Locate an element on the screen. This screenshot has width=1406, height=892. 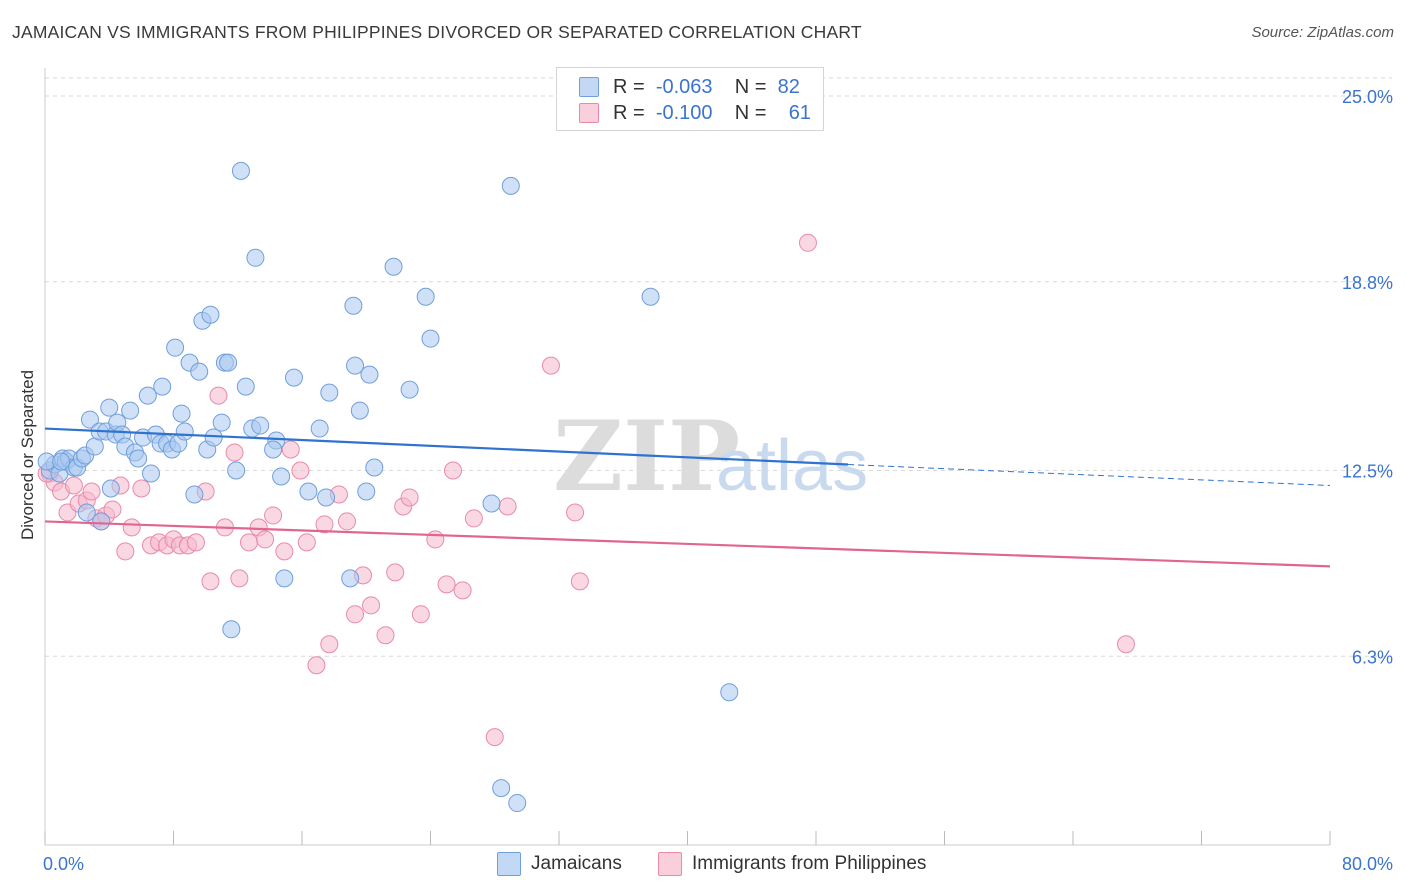
x-tick-label: 0.0% is located at coordinates (63, 864).